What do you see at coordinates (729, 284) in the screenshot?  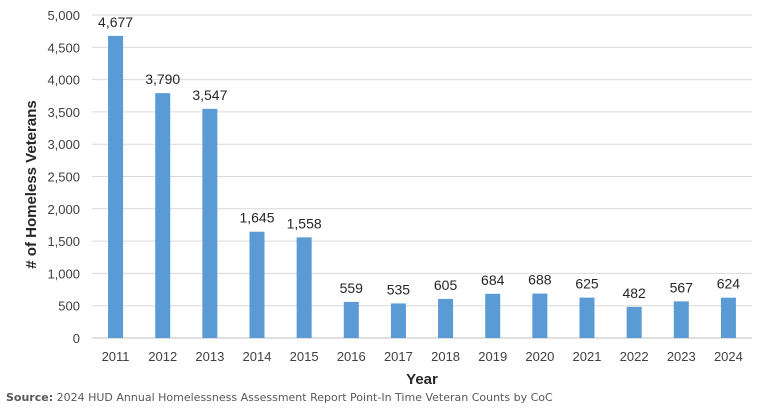 I see `data-label: 624` at bounding box center [729, 284].